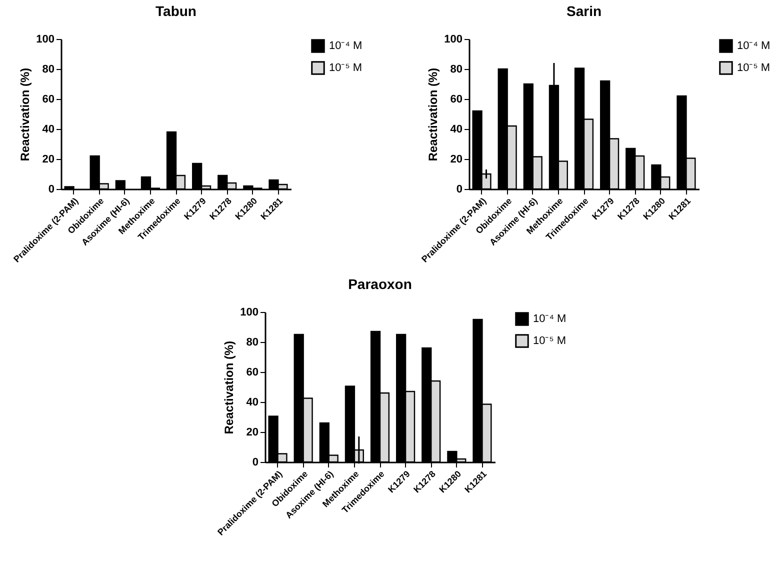 Image resolution: width=782 pixels, height=577 pixels. I want to click on chart-title: Tabun, so click(176, 11).